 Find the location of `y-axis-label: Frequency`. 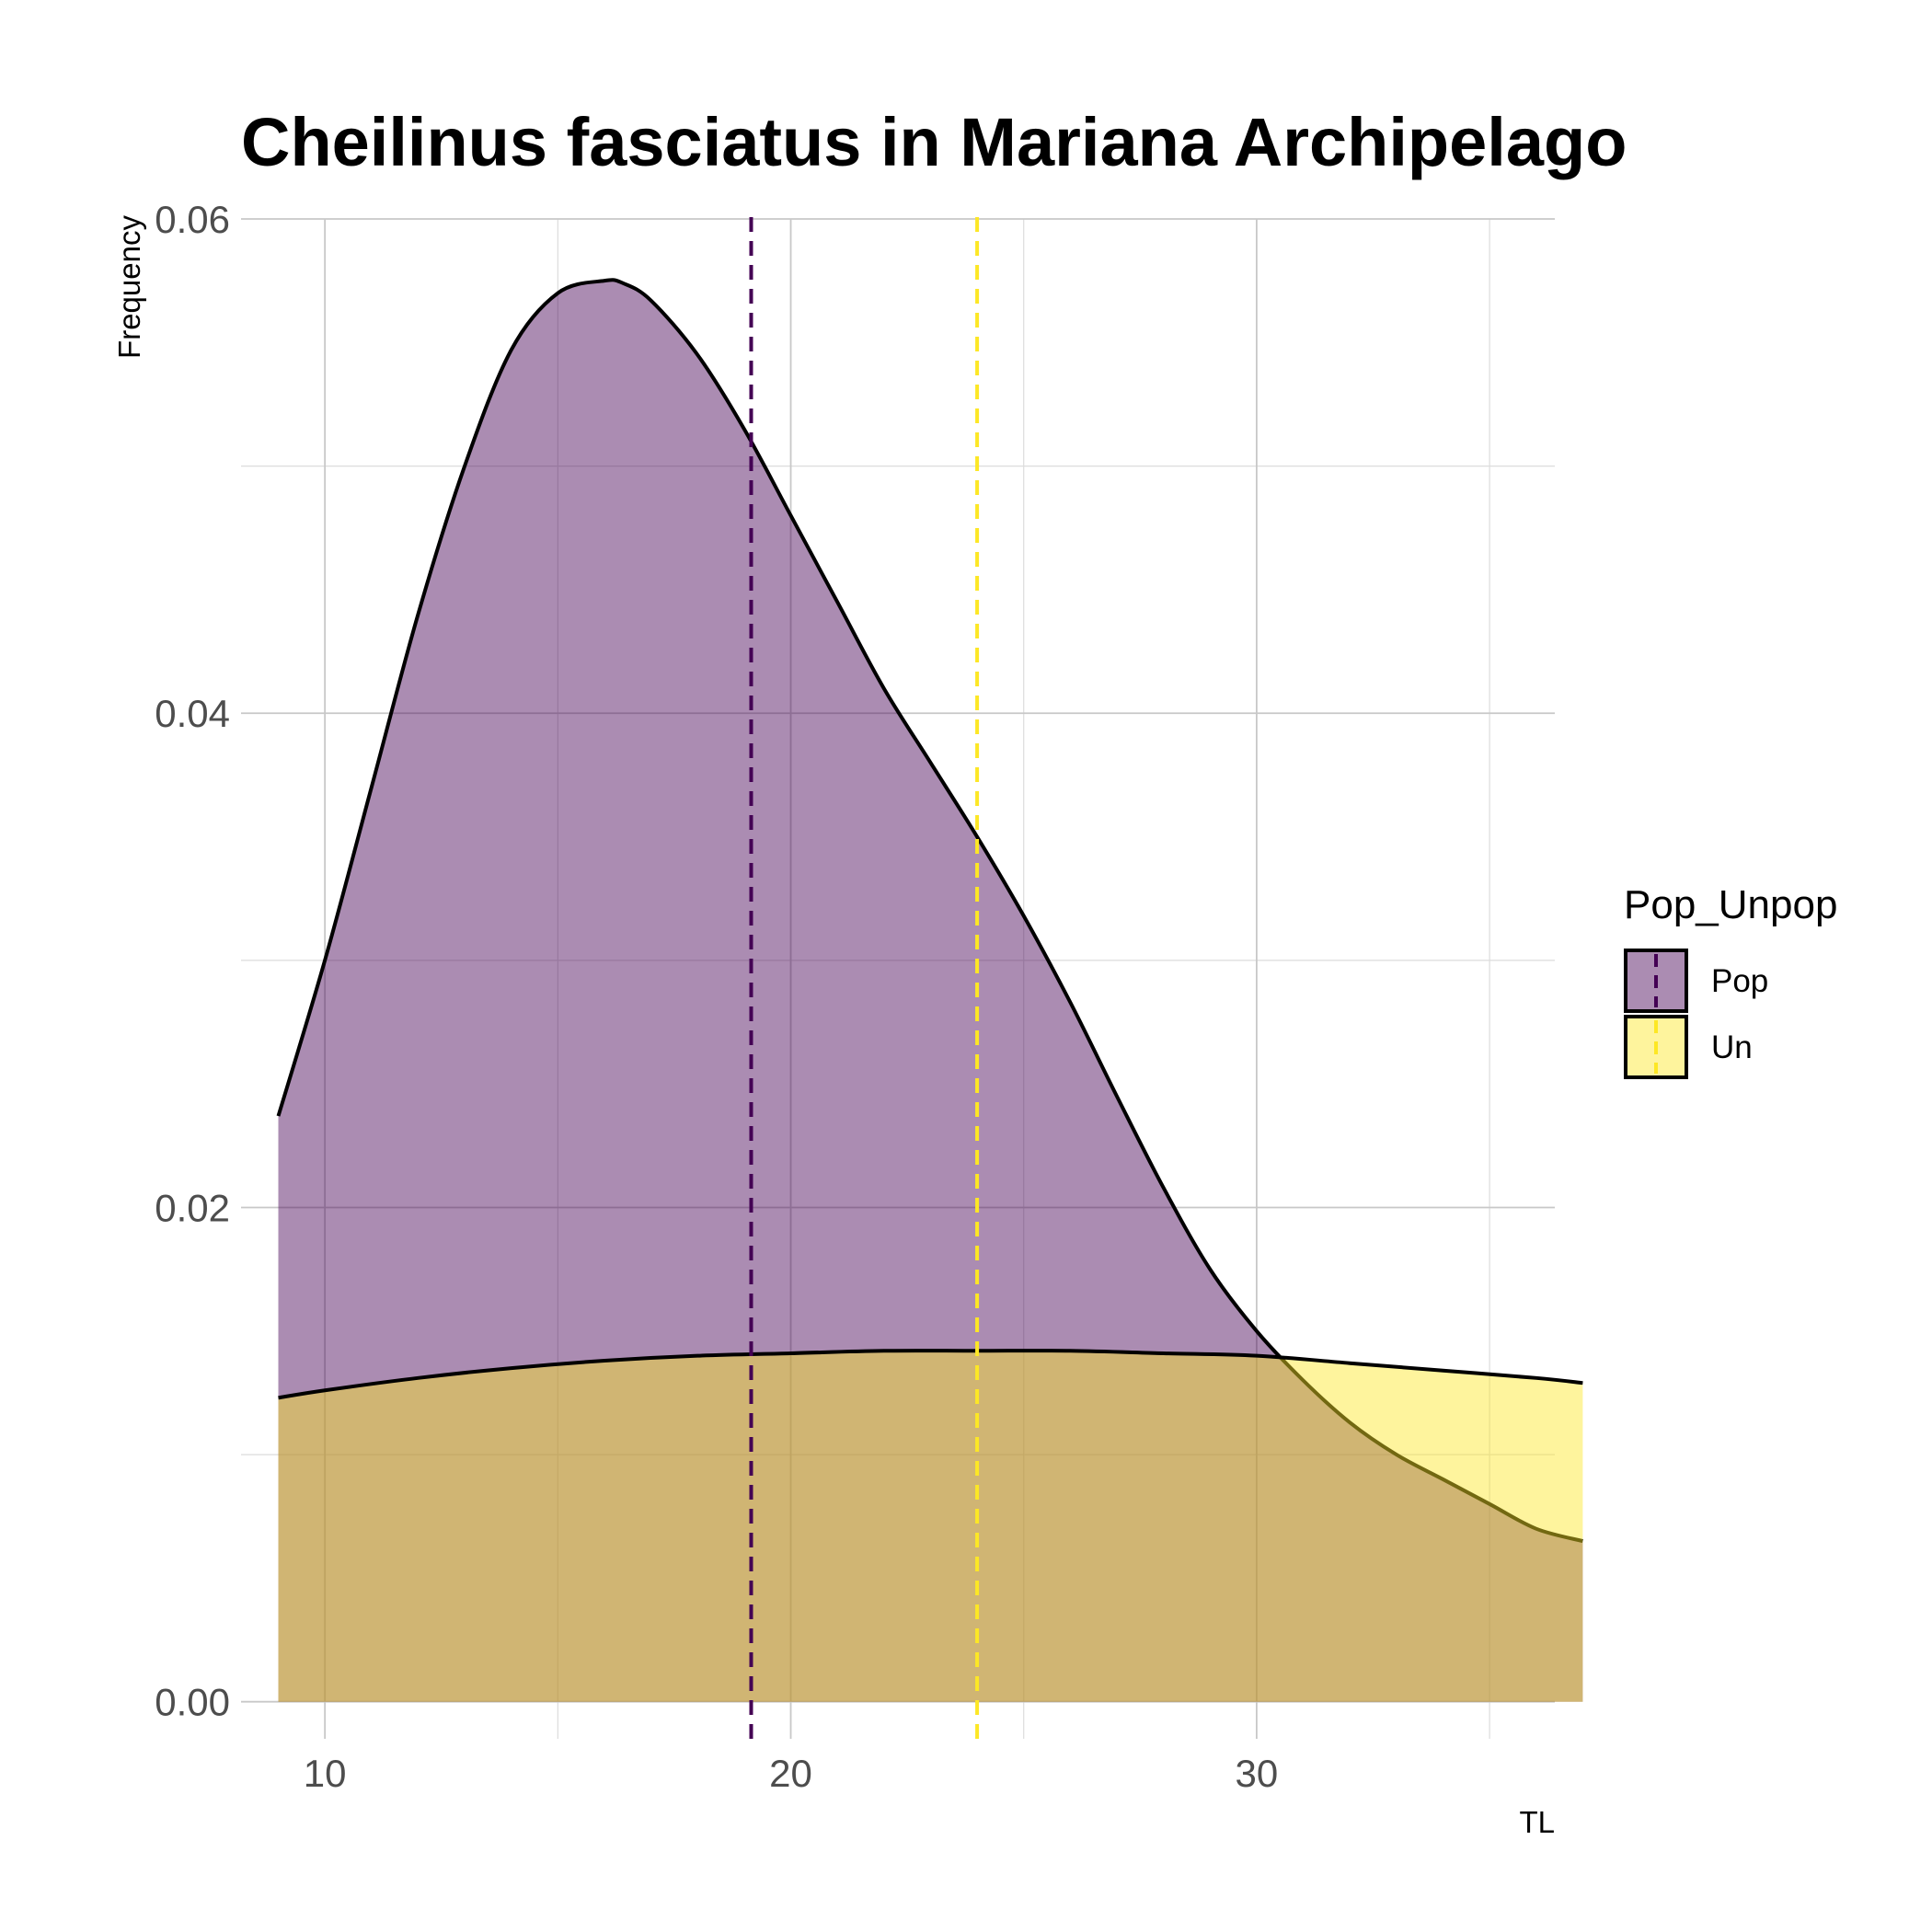

y-axis-label: Frequency is located at coordinates (129, 287).